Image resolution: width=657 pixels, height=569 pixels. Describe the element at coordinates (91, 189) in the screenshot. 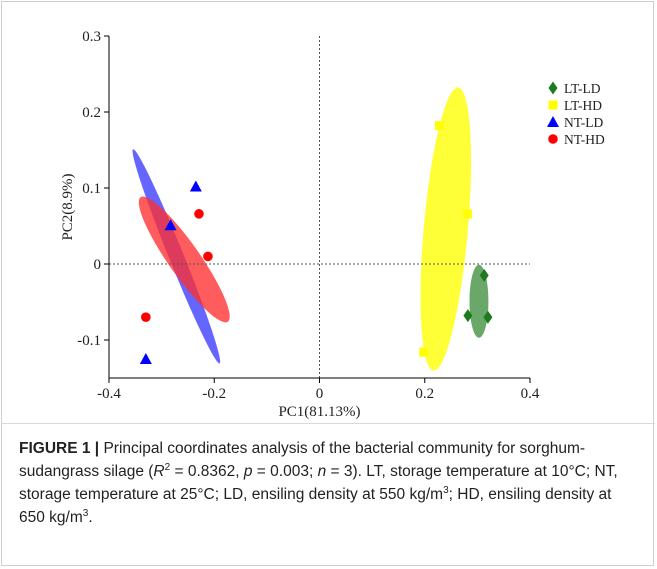

I see `y-tick-label: 0.1` at that location.